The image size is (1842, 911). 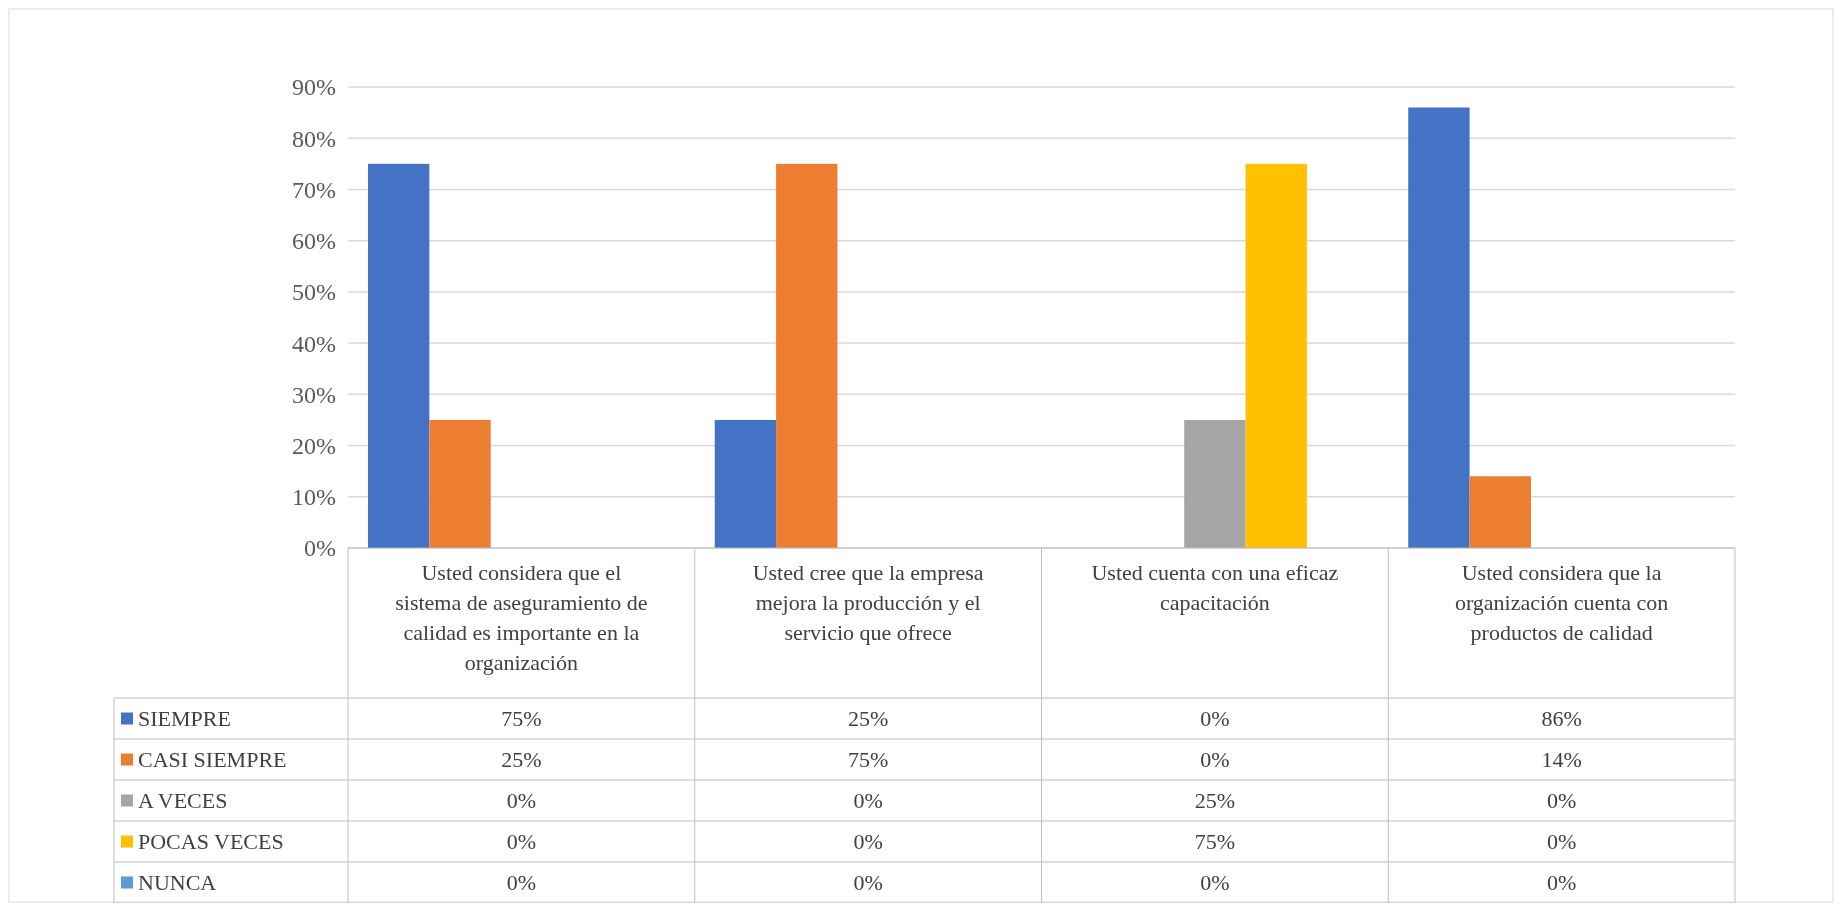 I want to click on legend-label: CASI SIEMPRE, so click(x=212, y=760).